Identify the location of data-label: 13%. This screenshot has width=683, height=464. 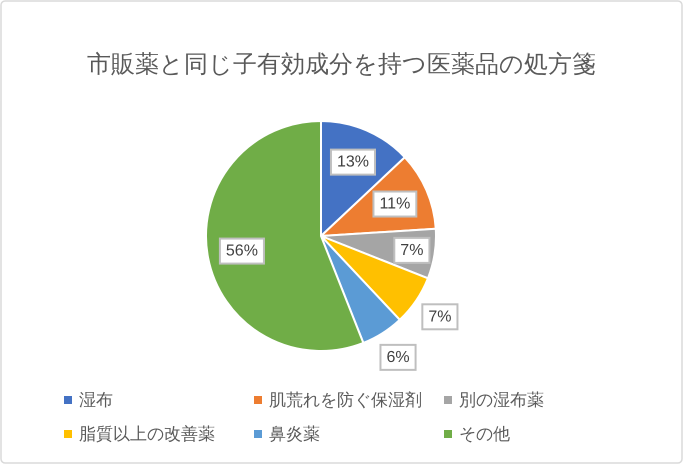
(352, 162).